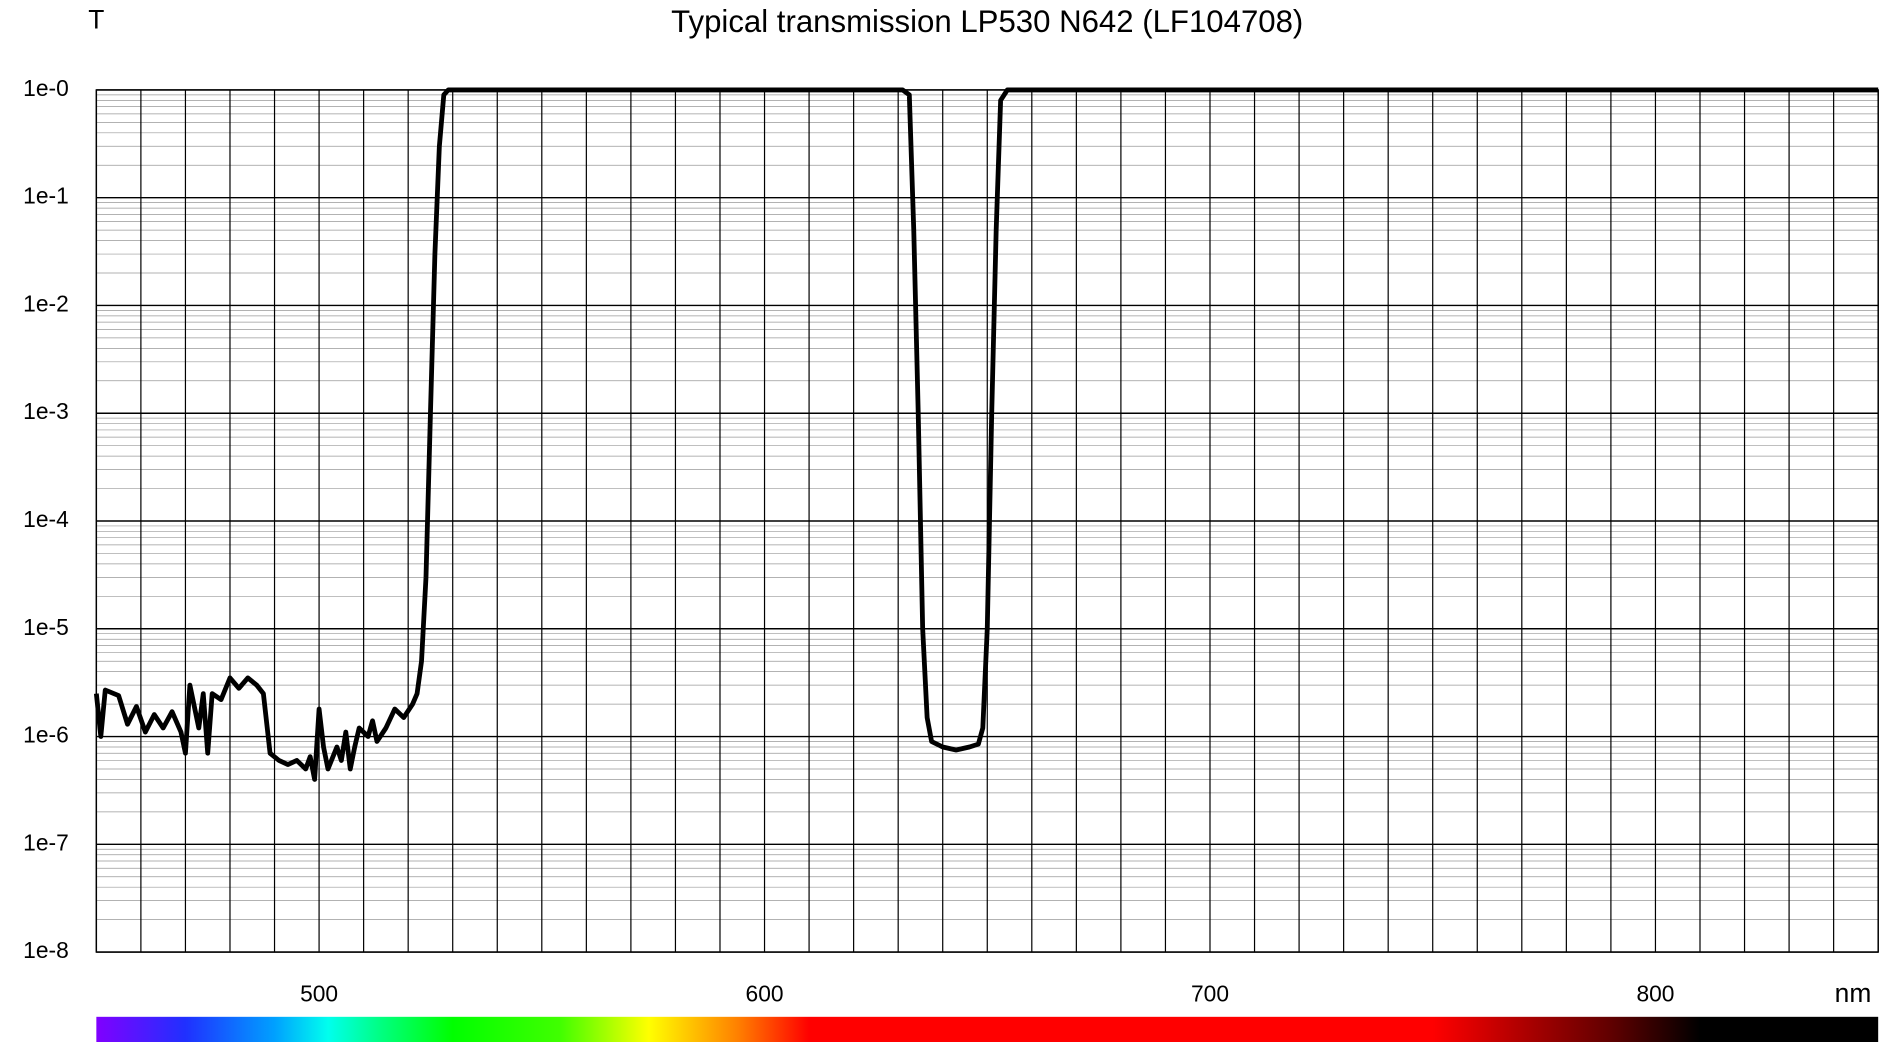  What do you see at coordinates (1655, 993) in the screenshot?
I see `x-tick-label: 800` at bounding box center [1655, 993].